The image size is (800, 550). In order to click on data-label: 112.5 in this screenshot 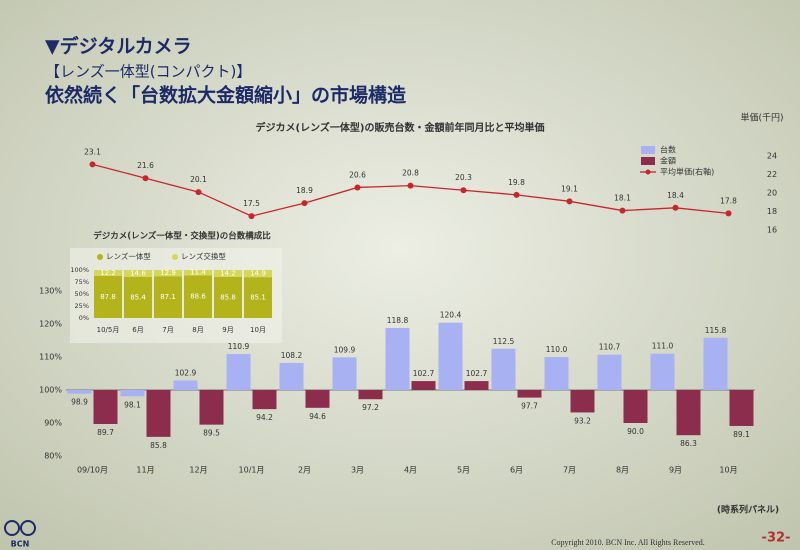, I will do `click(504, 341)`.